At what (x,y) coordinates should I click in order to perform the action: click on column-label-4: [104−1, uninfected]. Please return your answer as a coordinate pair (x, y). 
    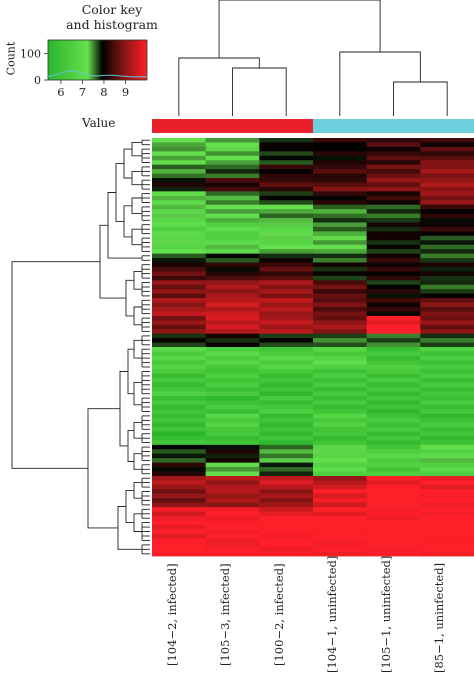
    Looking at the image, I should click on (332, 614).